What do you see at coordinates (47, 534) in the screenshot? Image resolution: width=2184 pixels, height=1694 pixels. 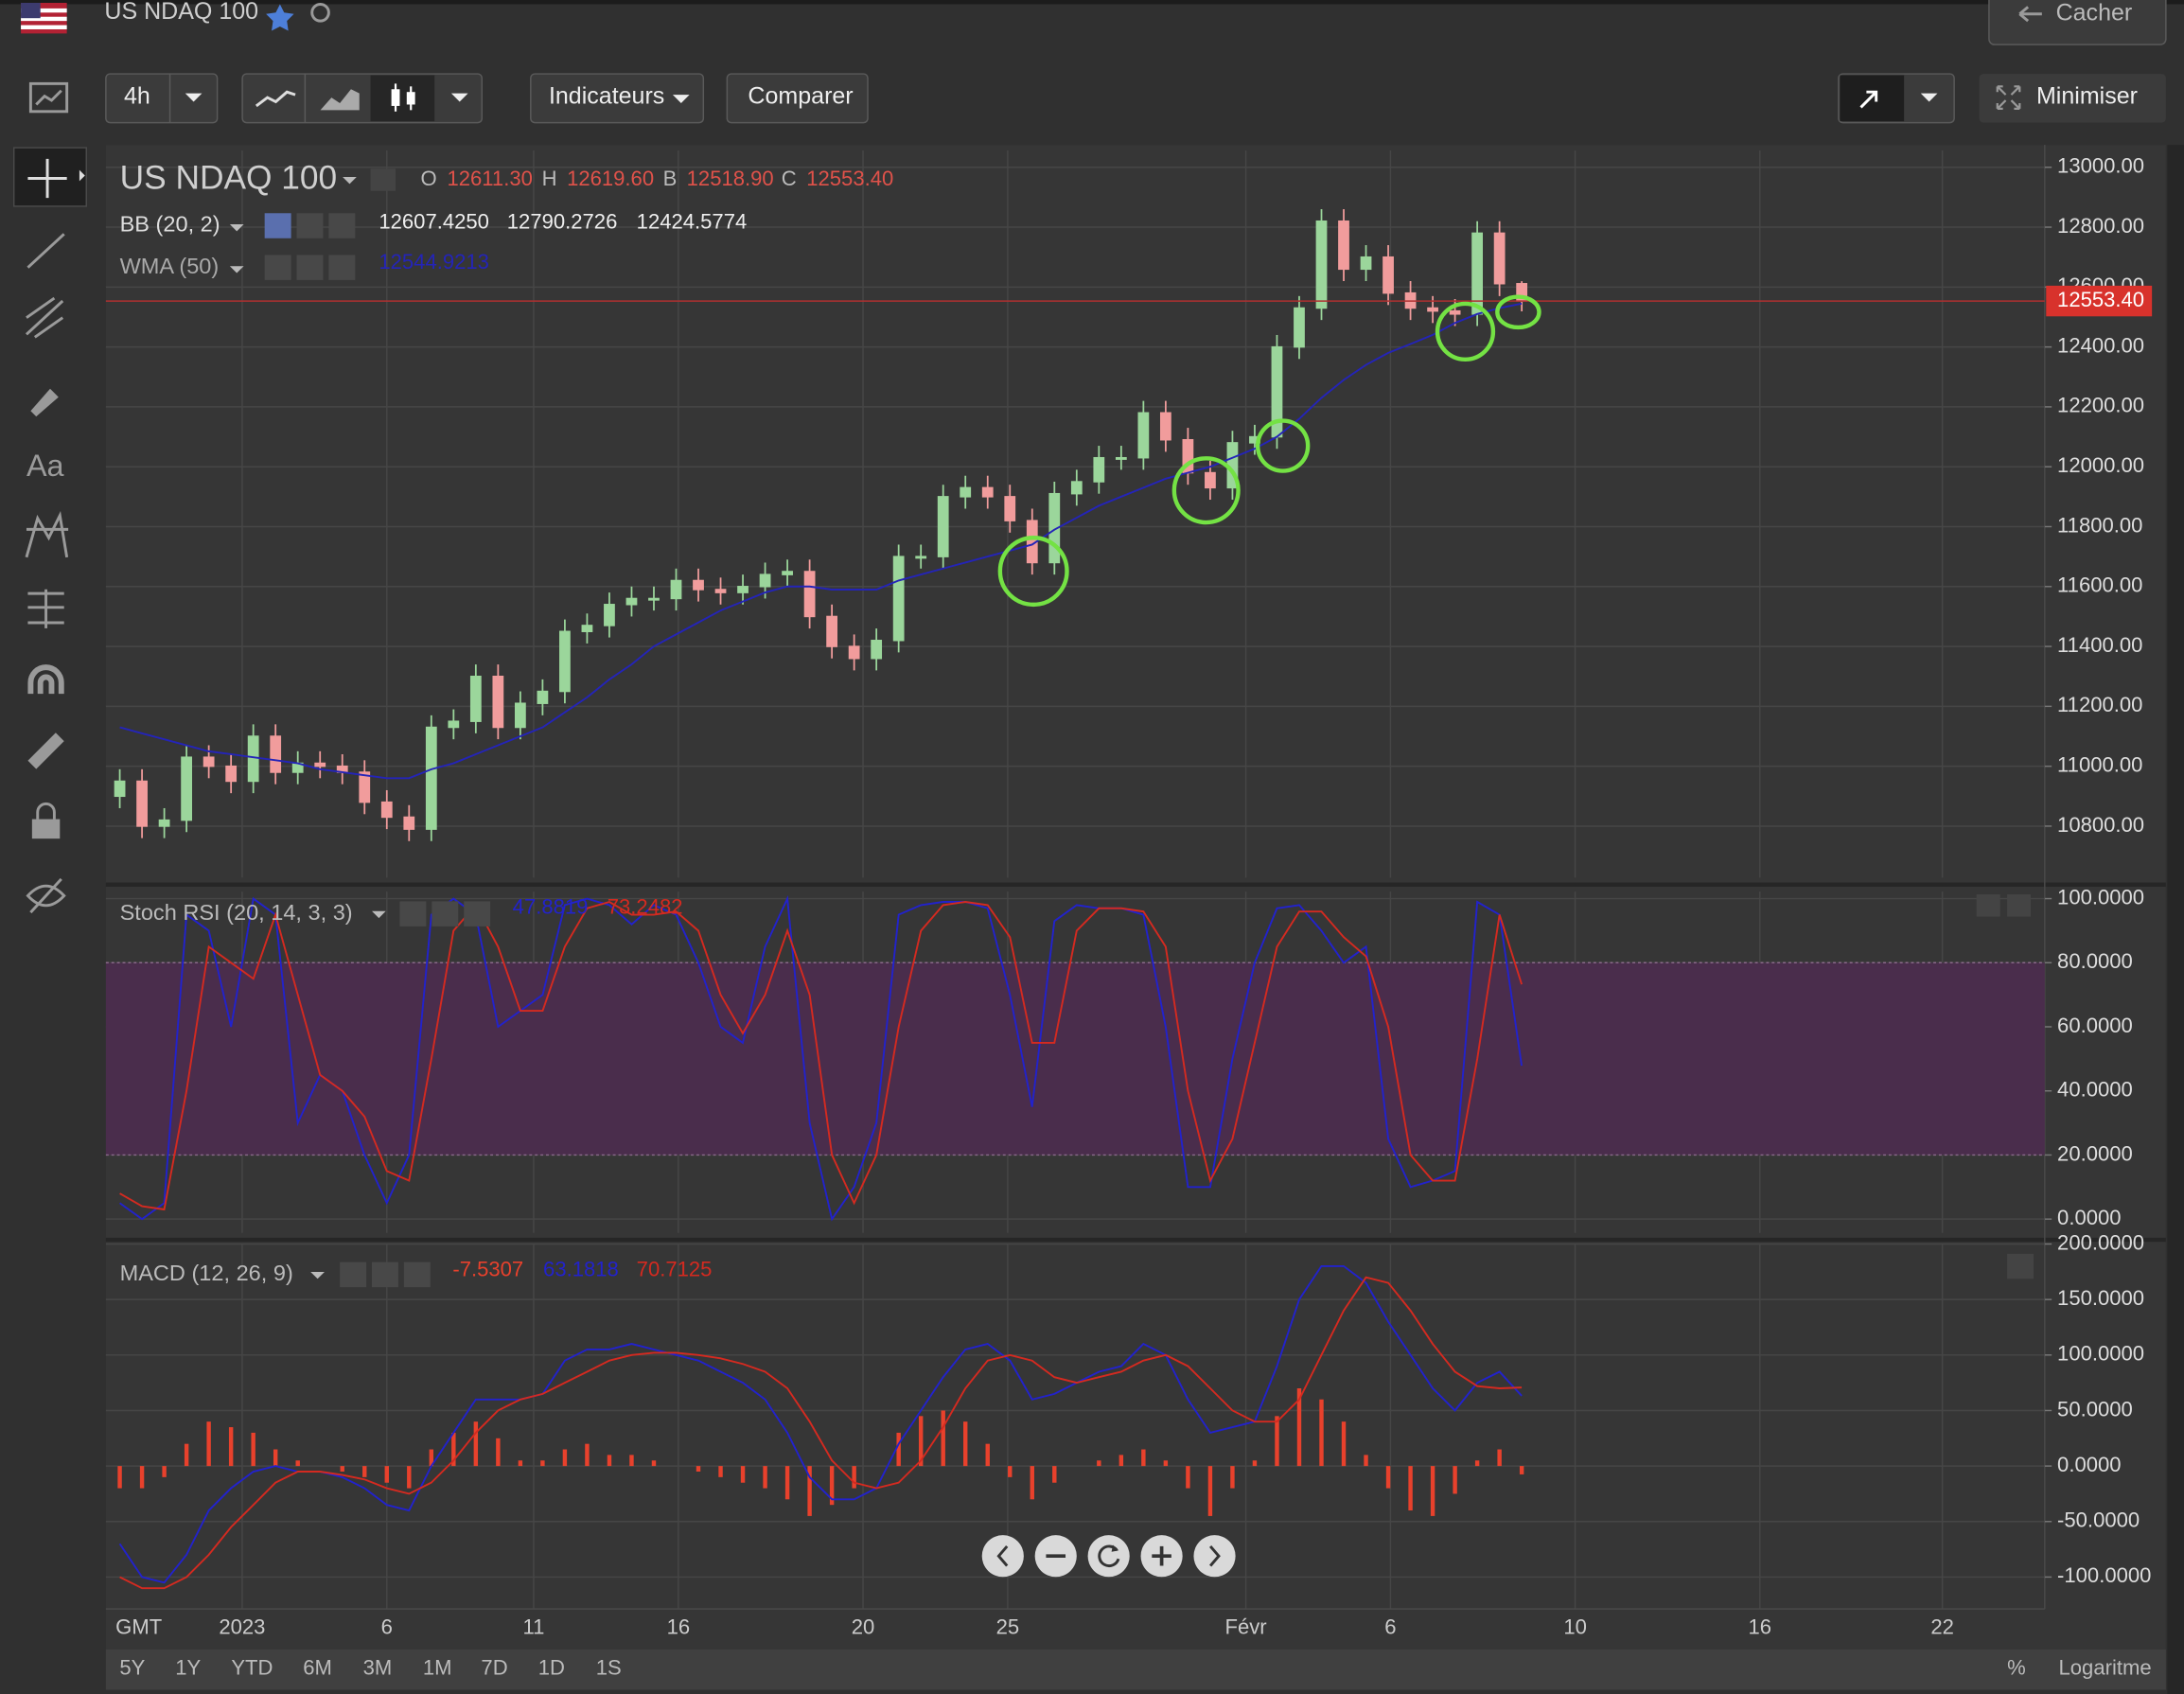 I see `pattern-tool` at bounding box center [47, 534].